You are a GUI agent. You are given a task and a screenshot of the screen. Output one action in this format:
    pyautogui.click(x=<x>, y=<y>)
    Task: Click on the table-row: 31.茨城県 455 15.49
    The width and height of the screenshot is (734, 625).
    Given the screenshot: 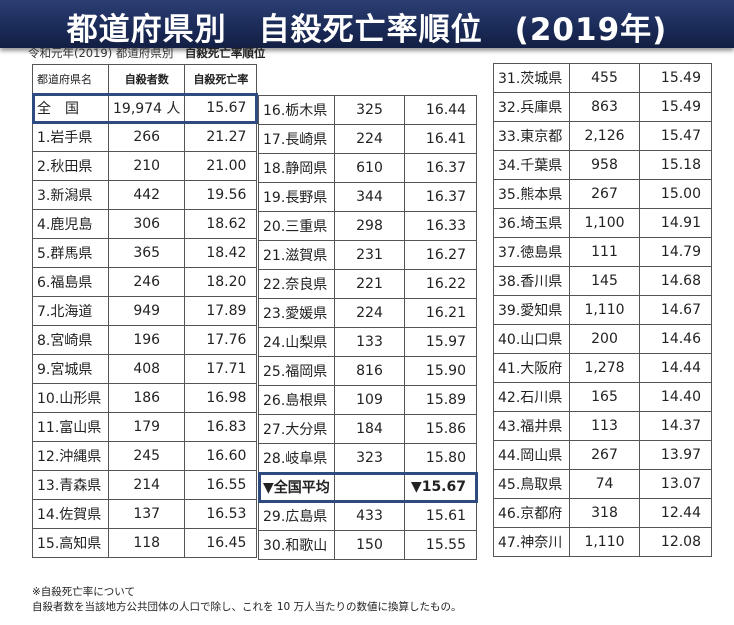 What is the action you would take?
    pyautogui.click(x=602, y=78)
    